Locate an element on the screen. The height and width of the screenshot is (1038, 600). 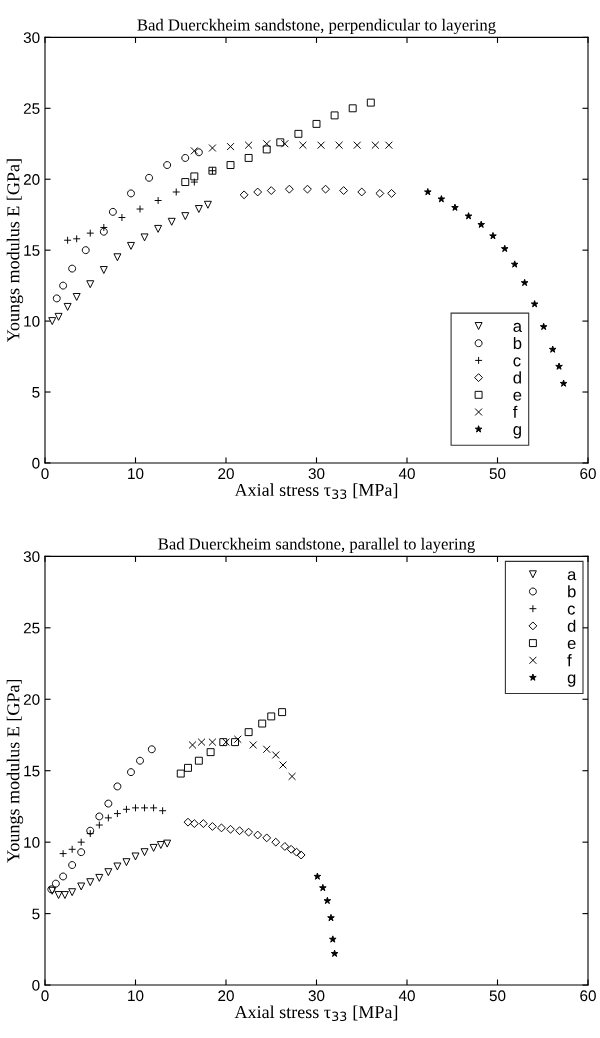
chart-title: Bad Duerckheim sandstone, parallel to layering is located at coordinates (316, 545).